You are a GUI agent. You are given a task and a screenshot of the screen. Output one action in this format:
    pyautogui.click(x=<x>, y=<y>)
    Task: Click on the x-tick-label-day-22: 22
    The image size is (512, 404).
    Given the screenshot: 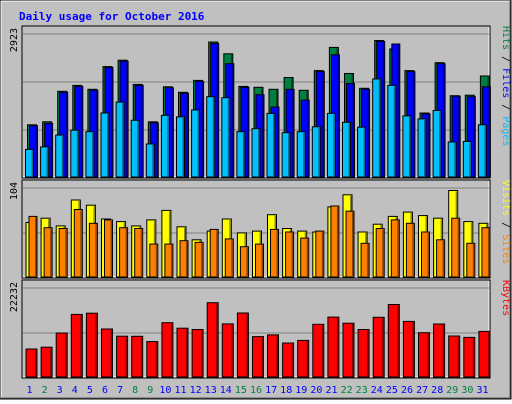 What is the action you would take?
    pyautogui.click(x=347, y=390)
    